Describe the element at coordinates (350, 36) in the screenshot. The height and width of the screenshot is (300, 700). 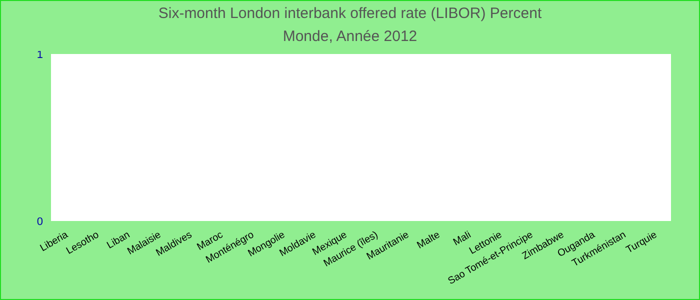
I see `chart-subtitle: Monde, Année 2012` at that location.